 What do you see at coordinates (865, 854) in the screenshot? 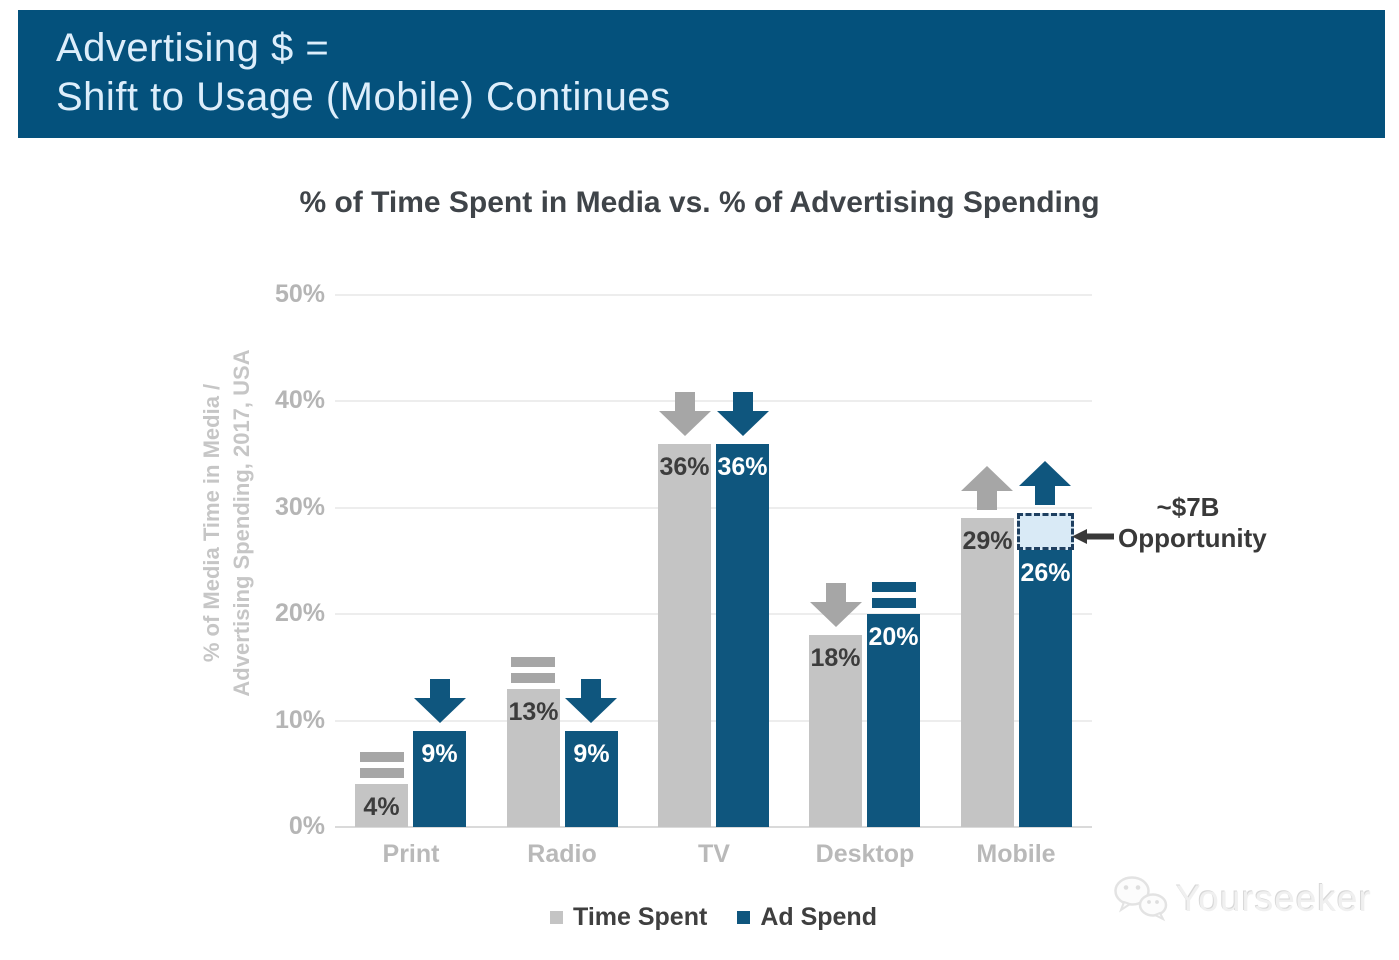
I see `x-category-label-desktop: Desktop` at bounding box center [865, 854].